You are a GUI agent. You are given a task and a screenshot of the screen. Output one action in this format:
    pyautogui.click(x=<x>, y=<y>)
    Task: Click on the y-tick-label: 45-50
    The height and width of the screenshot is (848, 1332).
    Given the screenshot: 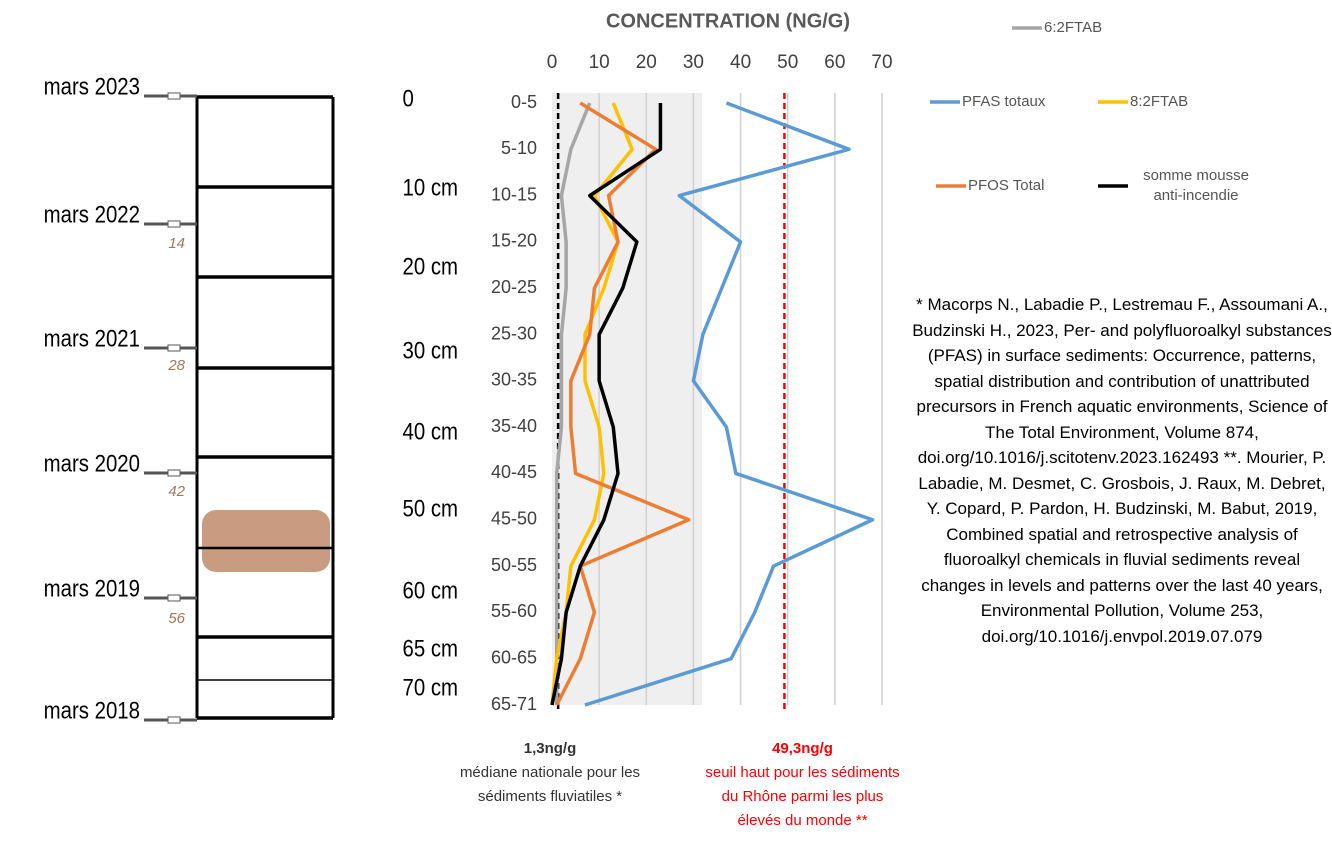 What is the action you would take?
    pyautogui.click(x=514, y=519)
    